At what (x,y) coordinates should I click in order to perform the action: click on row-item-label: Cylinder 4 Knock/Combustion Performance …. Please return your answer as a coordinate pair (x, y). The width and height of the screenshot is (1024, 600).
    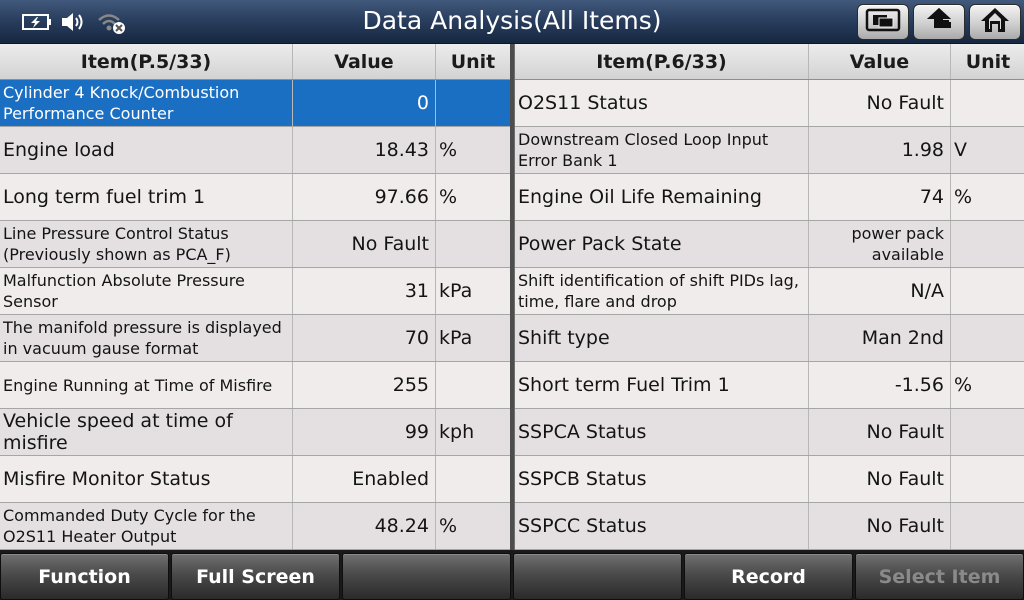
    Looking at the image, I should click on (121, 103).